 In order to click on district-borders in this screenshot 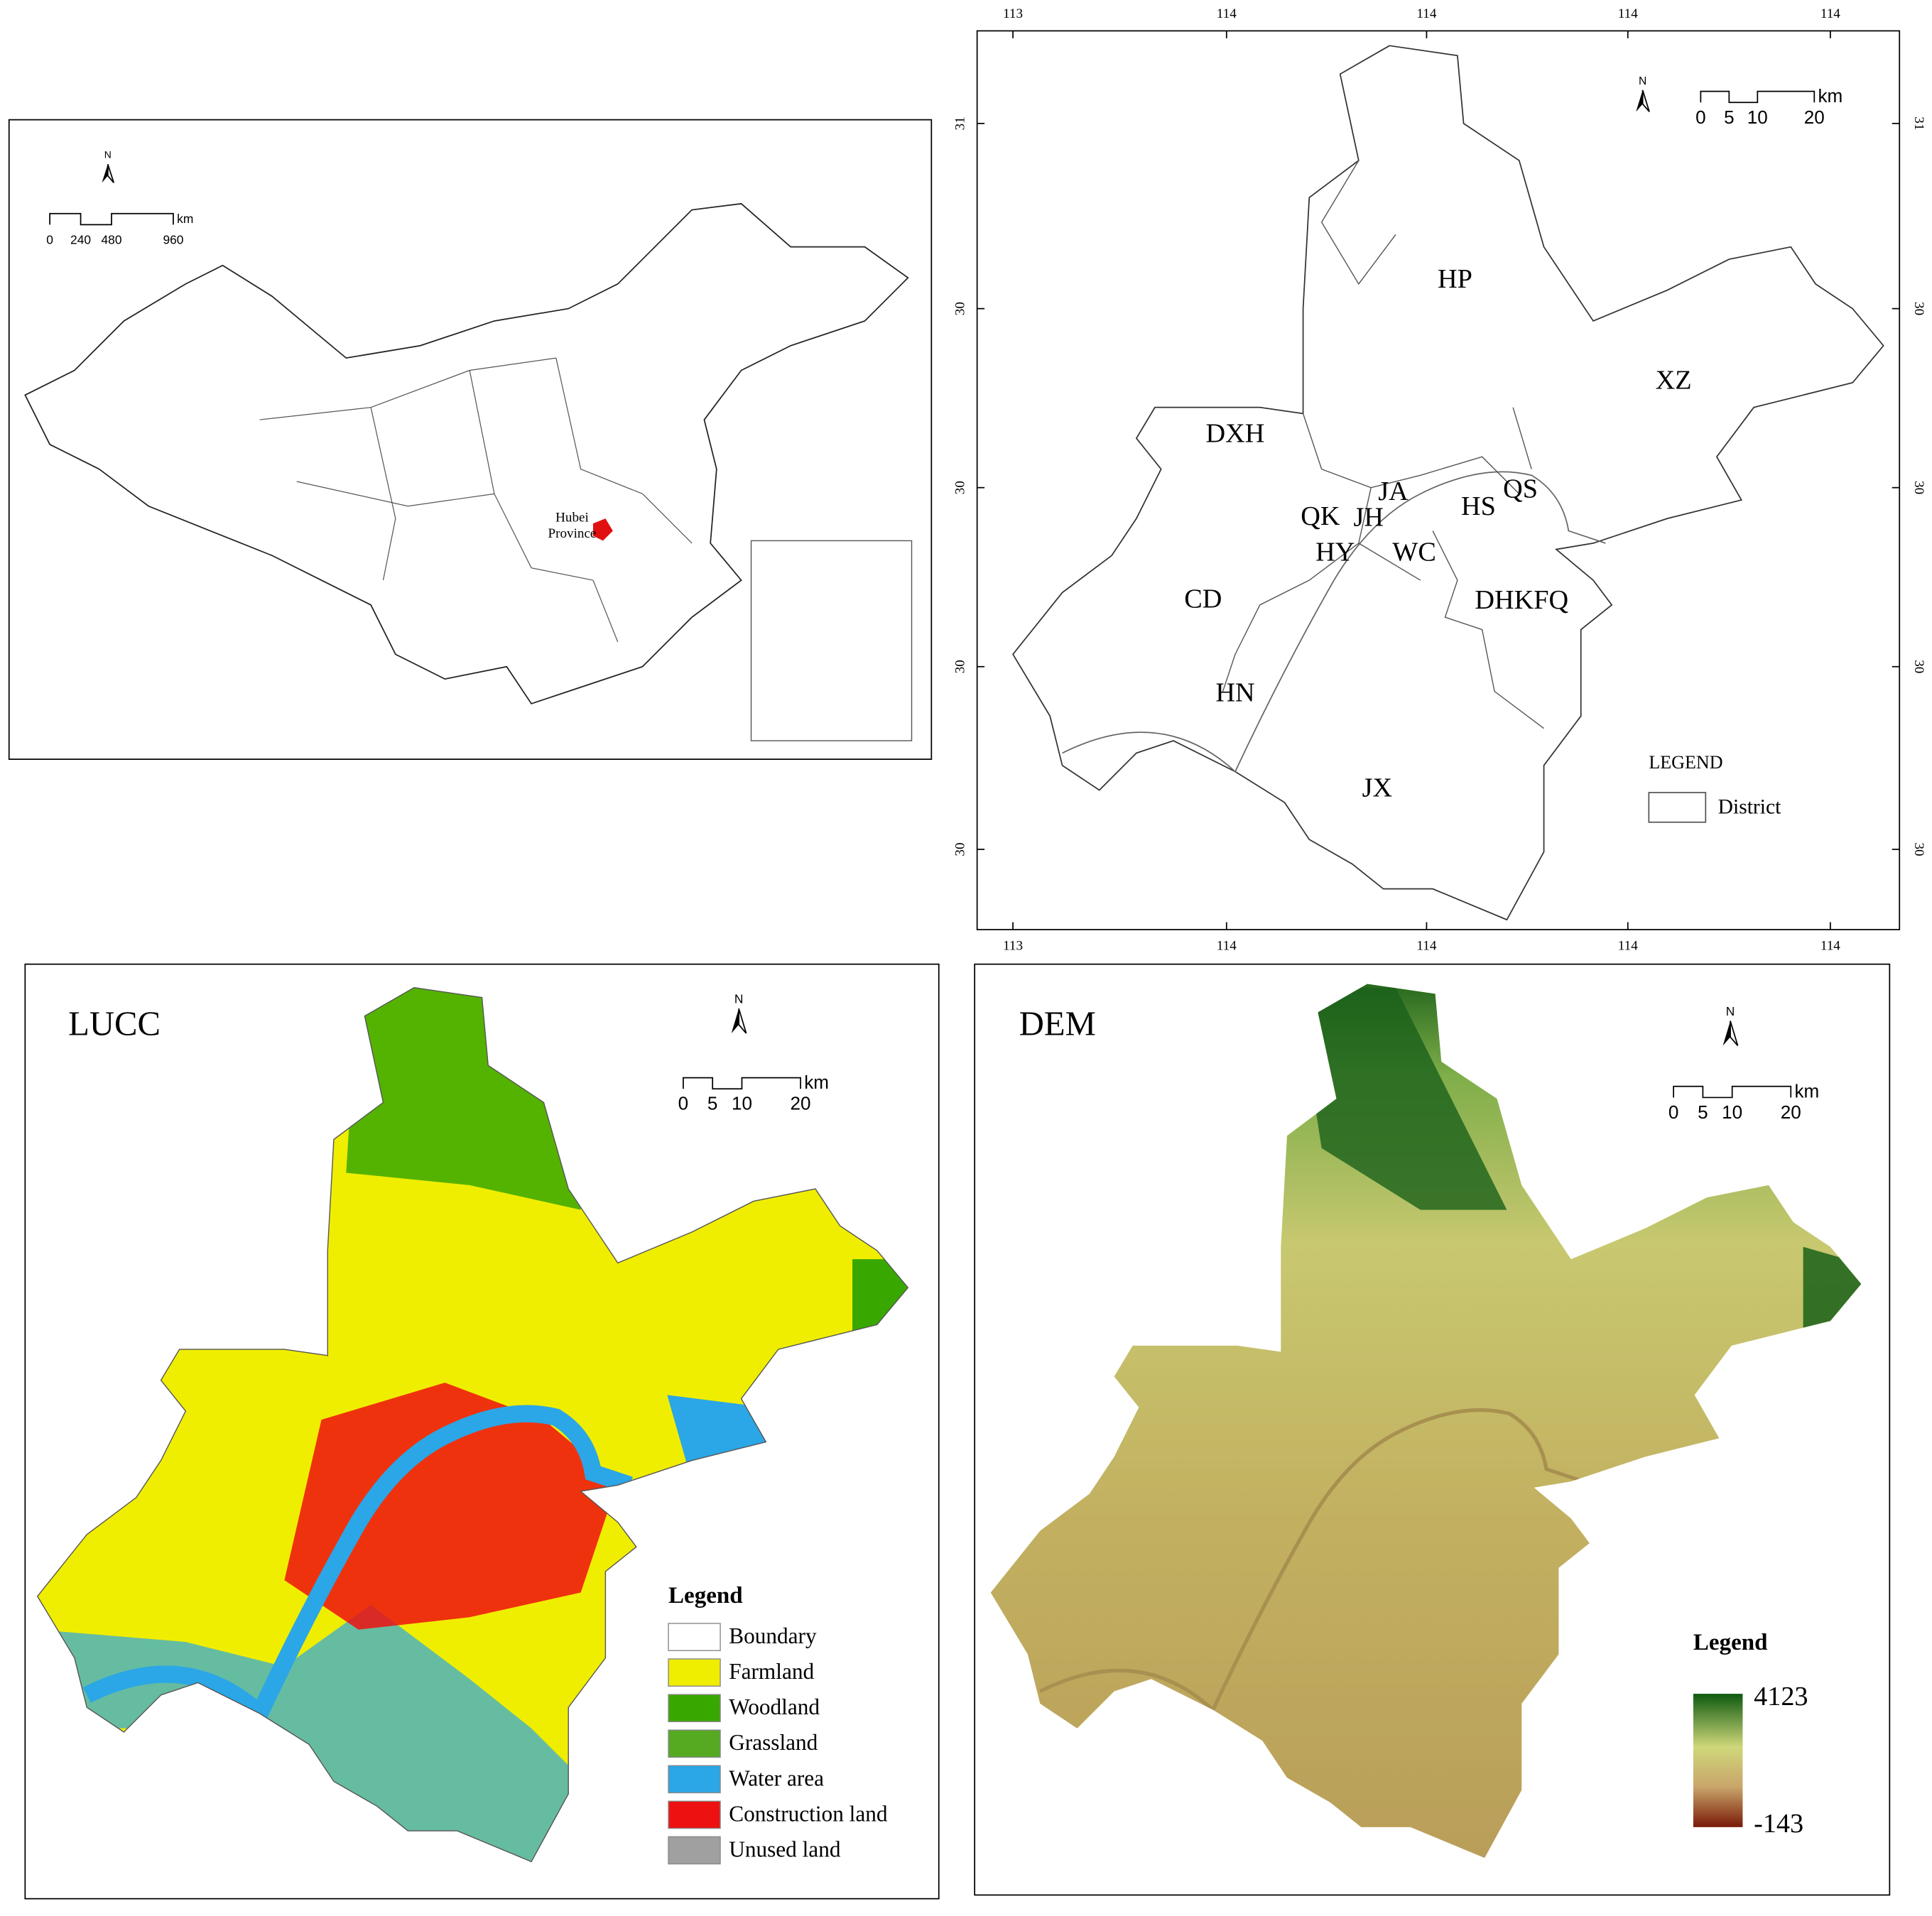, I will do `click(1383, 445)`.